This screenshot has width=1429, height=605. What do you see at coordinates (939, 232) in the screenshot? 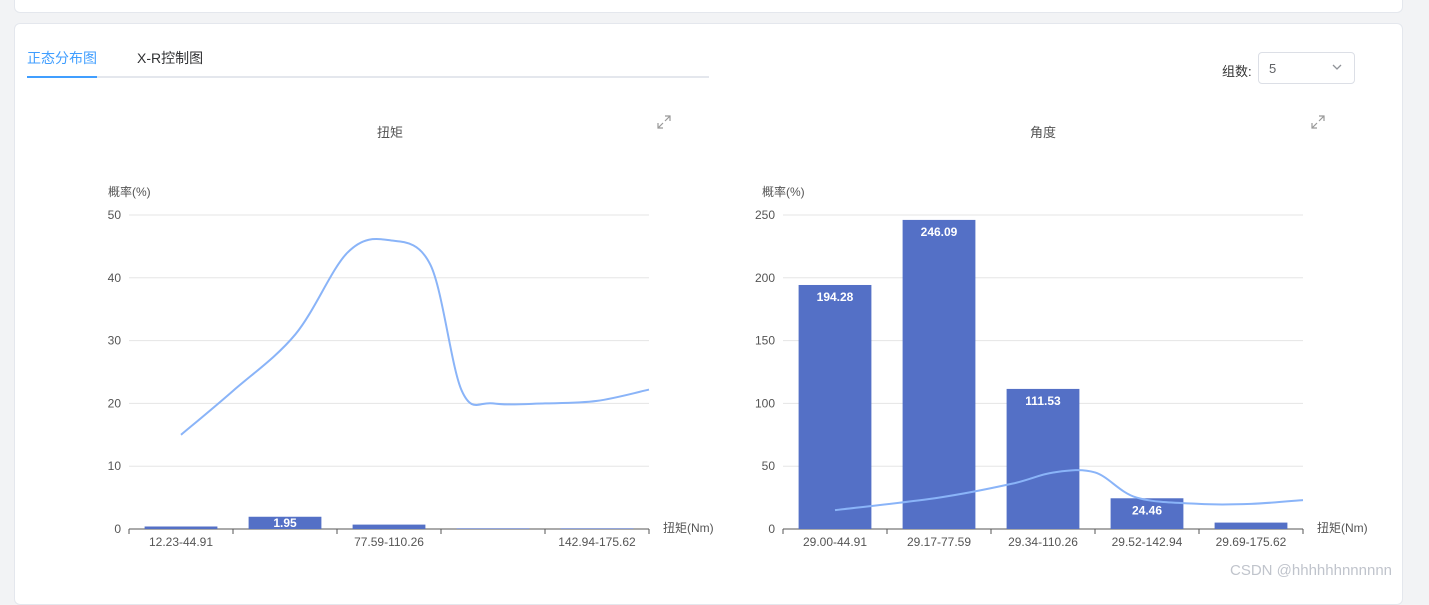
I see `bar-value-label: 246.09` at bounding box center [939, 232].